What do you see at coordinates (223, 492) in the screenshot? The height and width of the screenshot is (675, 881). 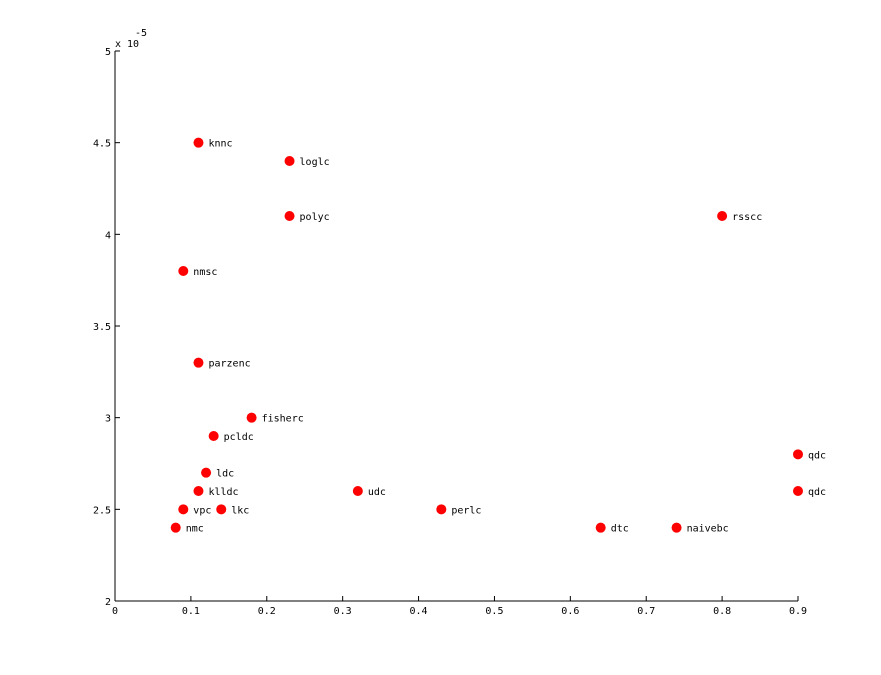 I see `data-point-label: klldc` at bounding box center [223, 492].